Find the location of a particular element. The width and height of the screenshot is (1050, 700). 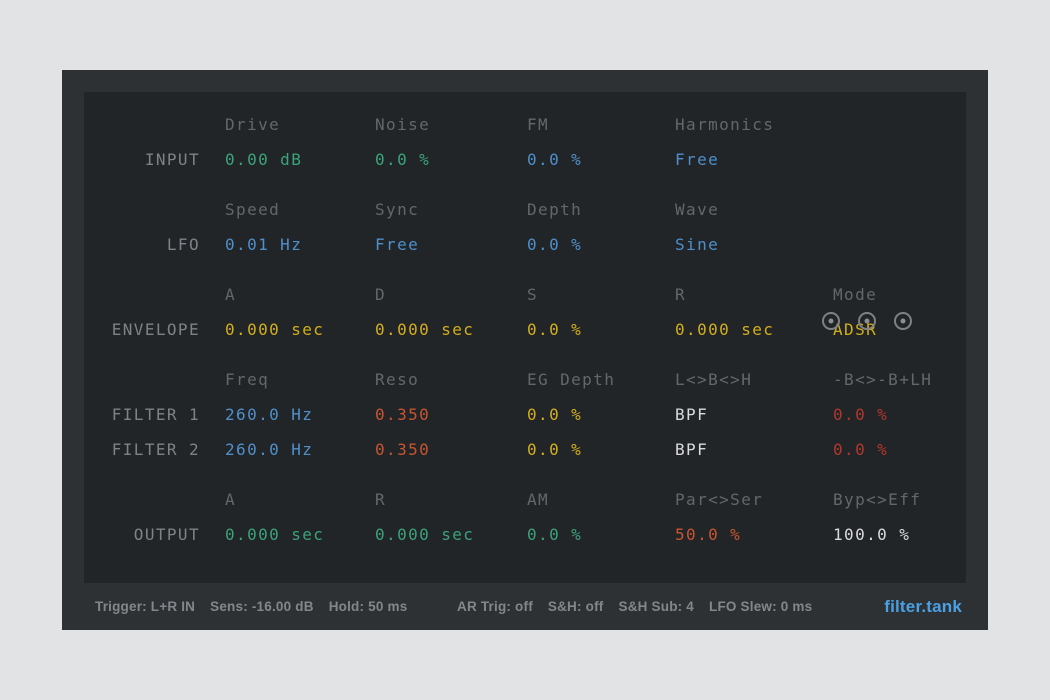

section-filter-headers: Freq Reso EG Depth L<>B<>H -B<>-B+LH is located at coordinates (525, 380).